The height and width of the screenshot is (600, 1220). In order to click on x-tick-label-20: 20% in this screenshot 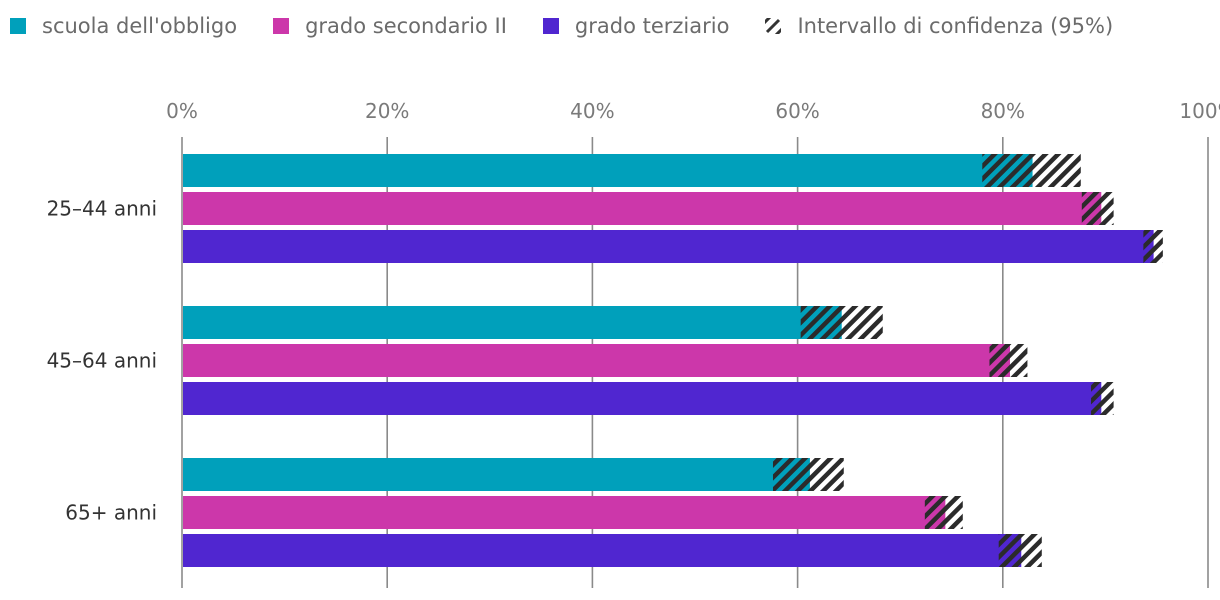, I will do `click(387, 111)`.